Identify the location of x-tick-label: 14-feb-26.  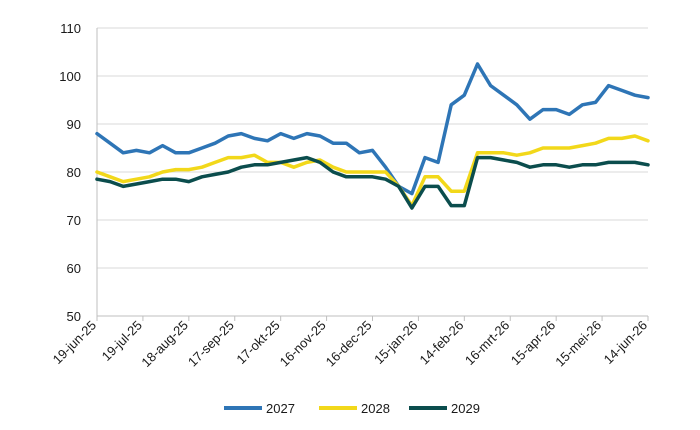
(441, 343).